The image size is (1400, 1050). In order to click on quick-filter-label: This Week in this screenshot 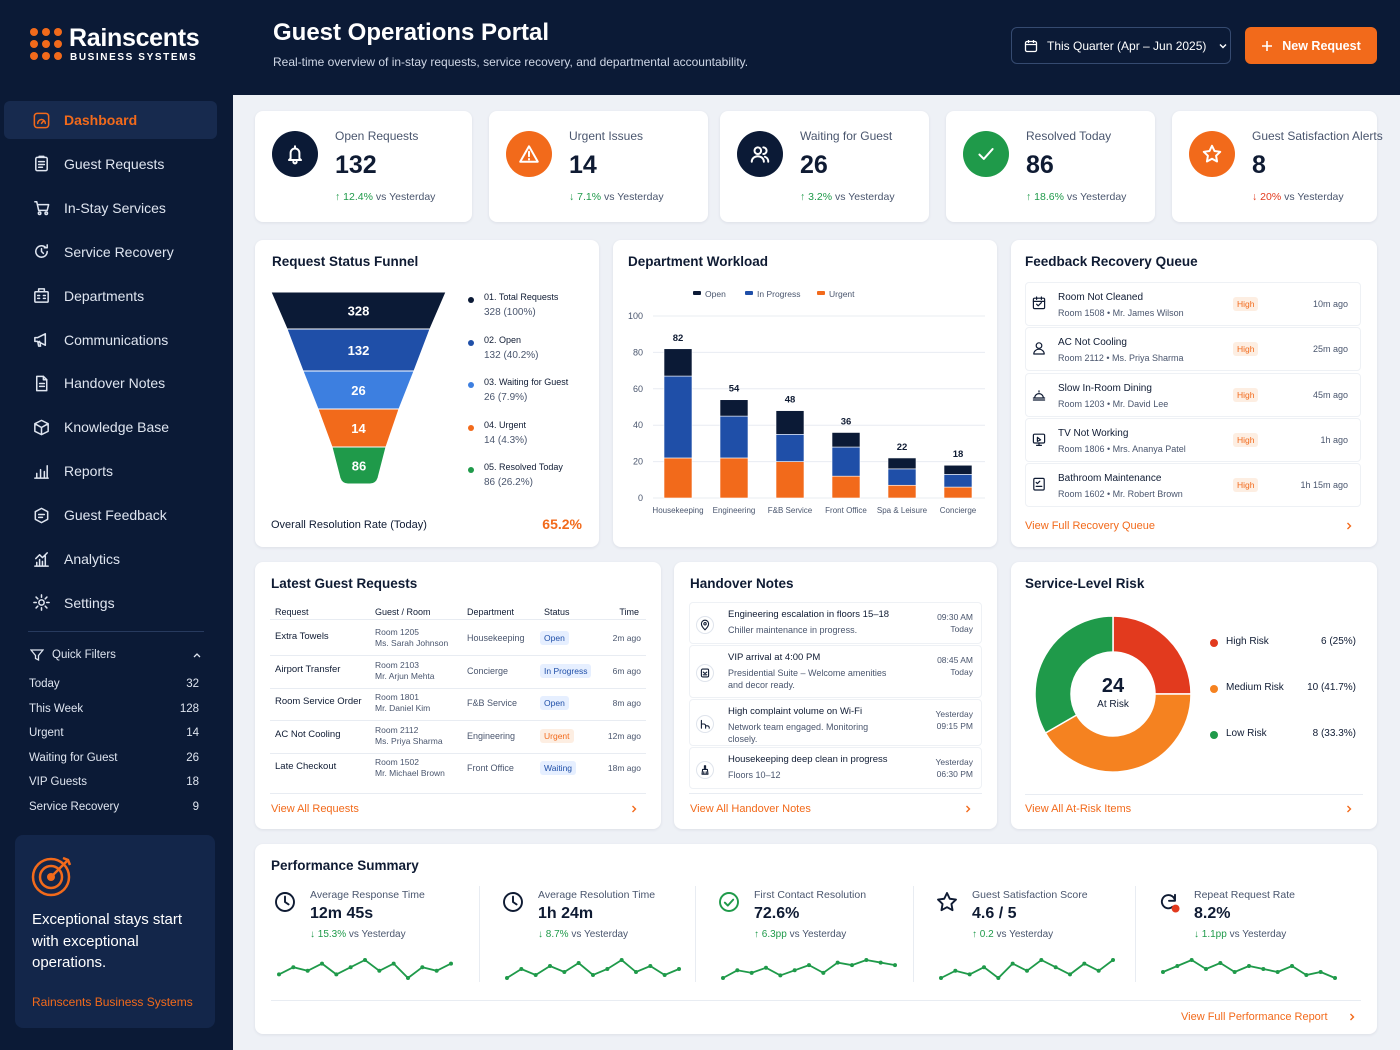, I will do `click(56, 708)`.